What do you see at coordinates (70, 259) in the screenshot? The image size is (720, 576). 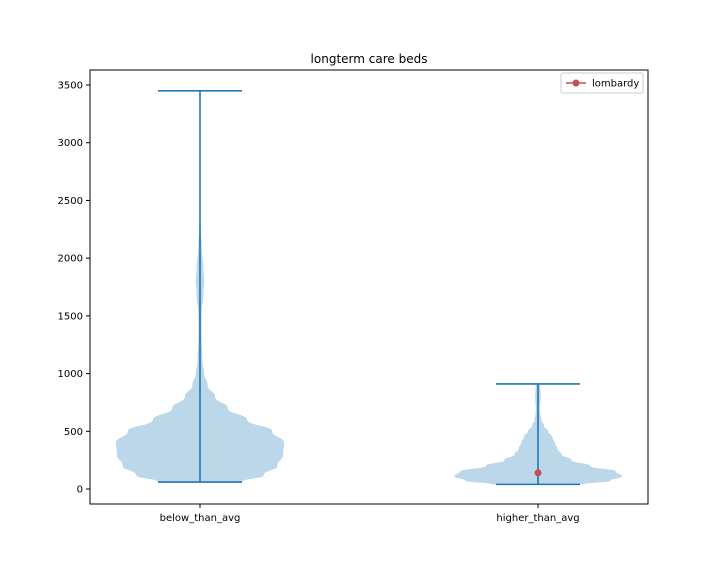 I see `y-tick-label: 2000` at bounding box center [70, 259].